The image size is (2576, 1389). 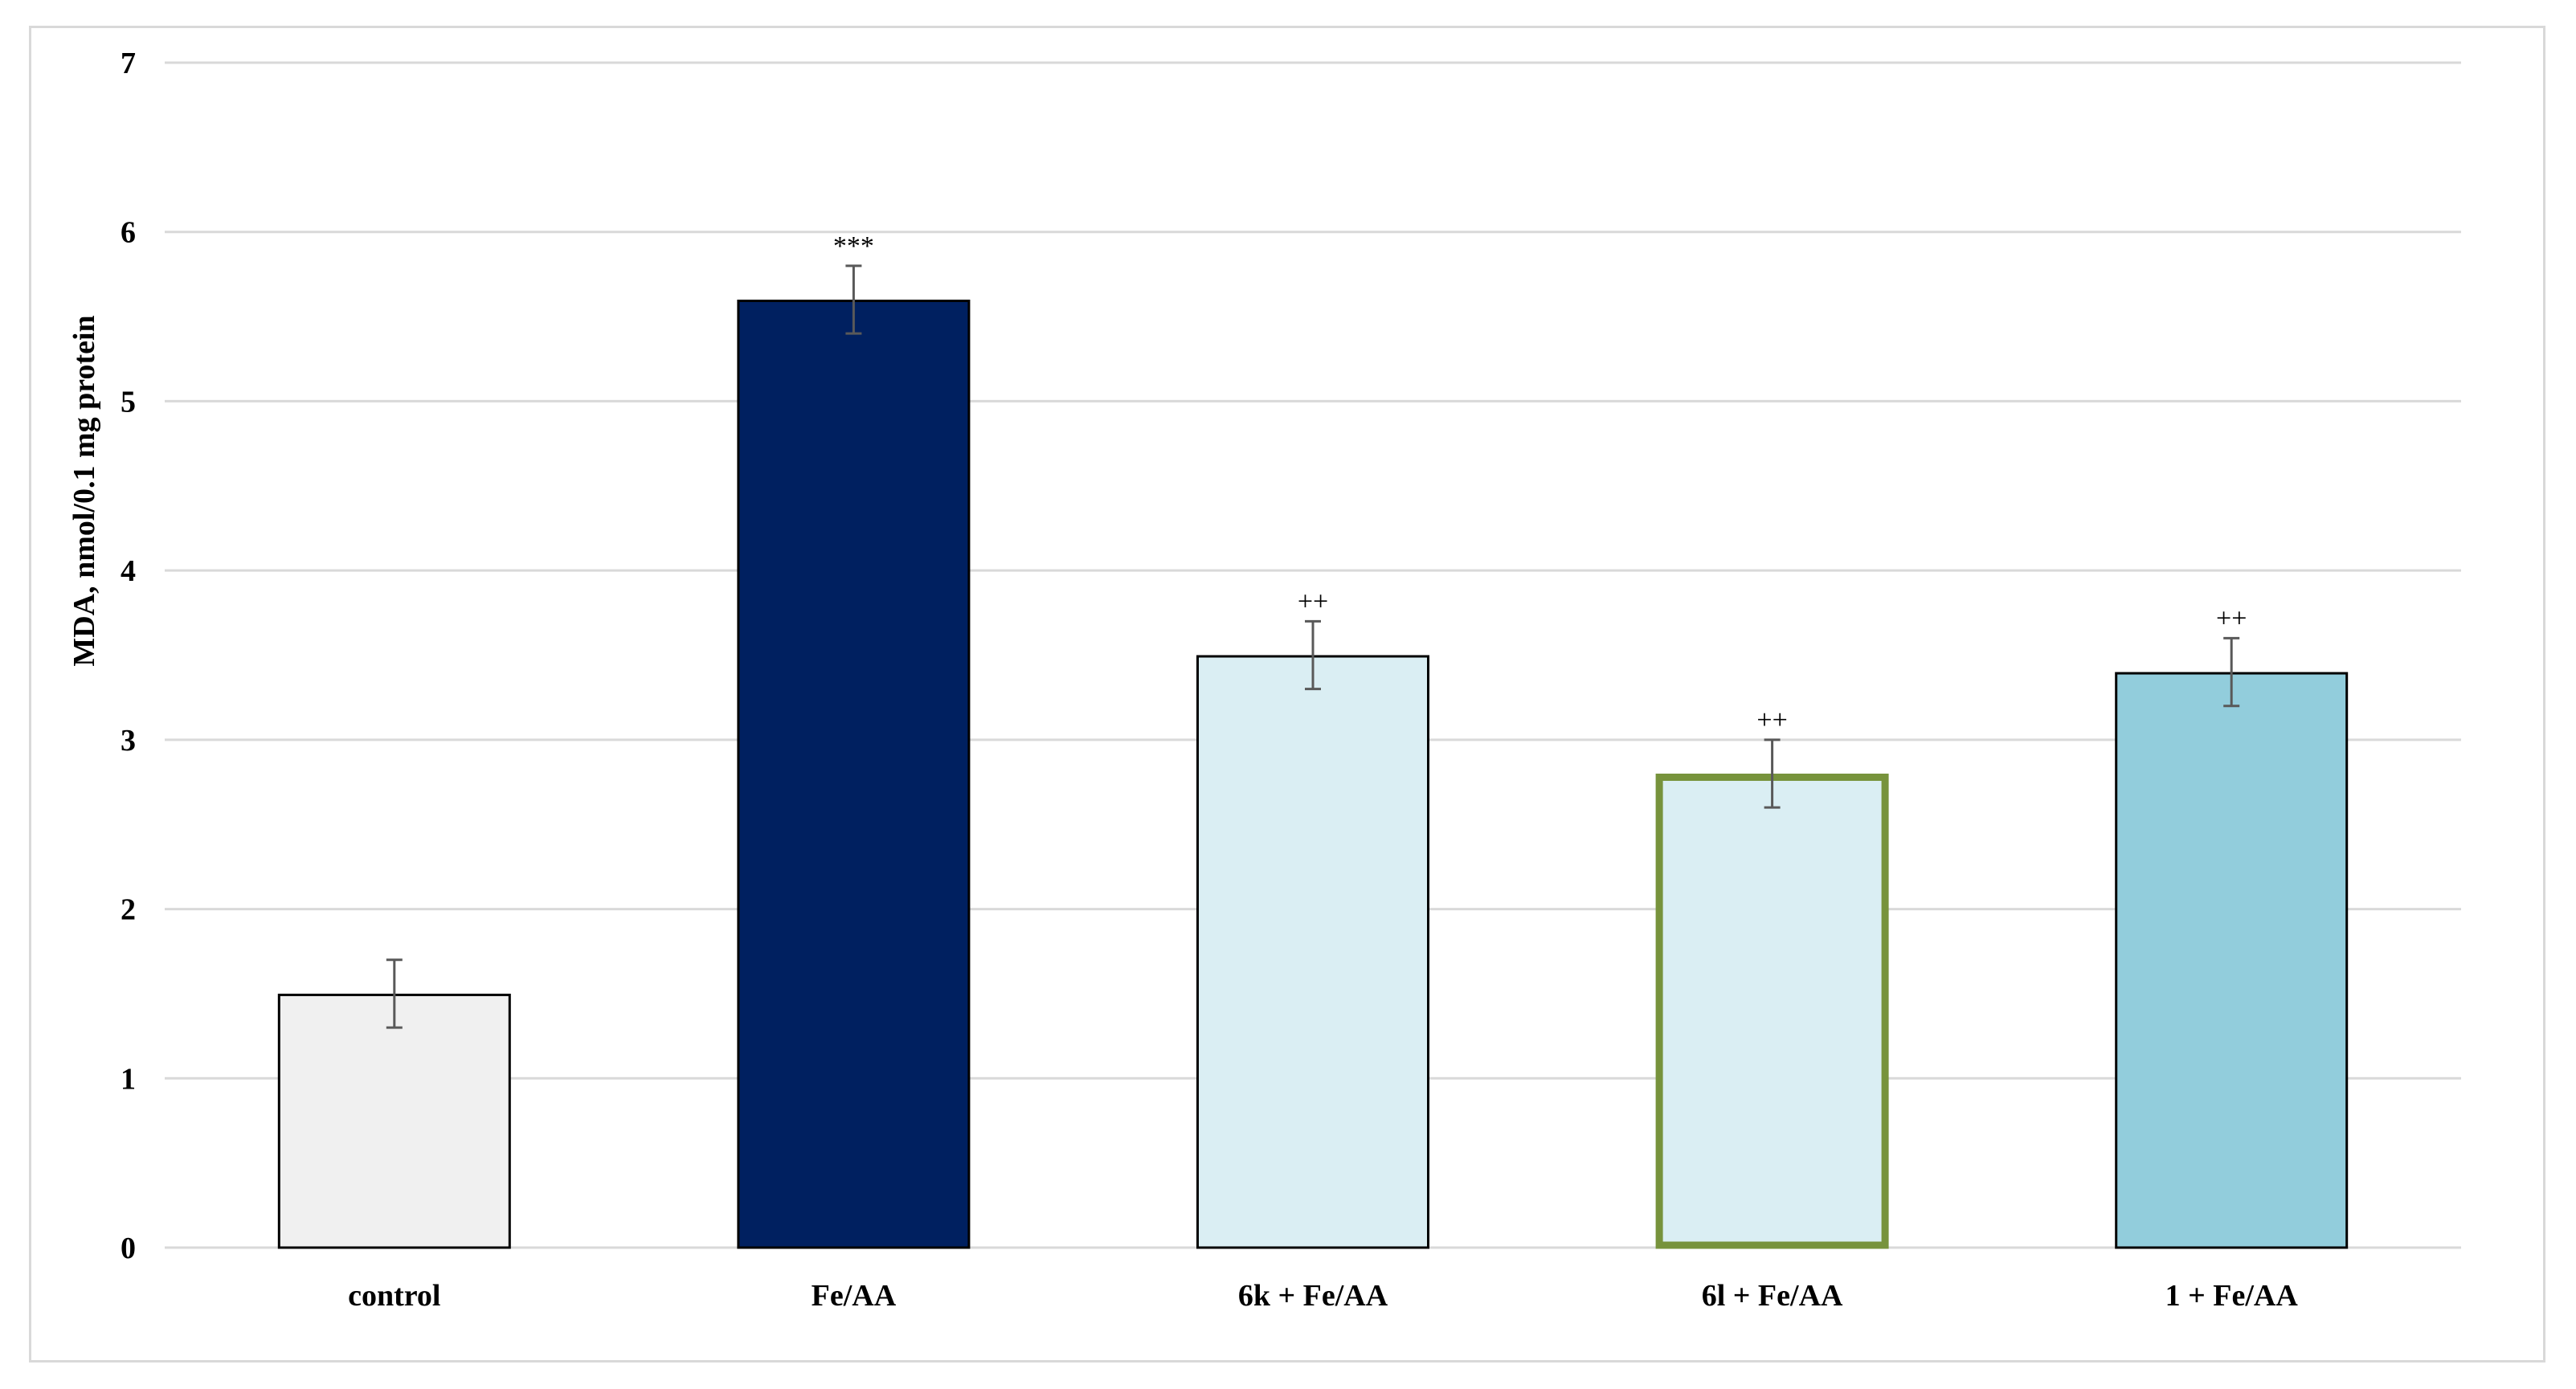 I want to click on x-tick-label: 6k + Fe/AA, so click(x=1313, y=1296).